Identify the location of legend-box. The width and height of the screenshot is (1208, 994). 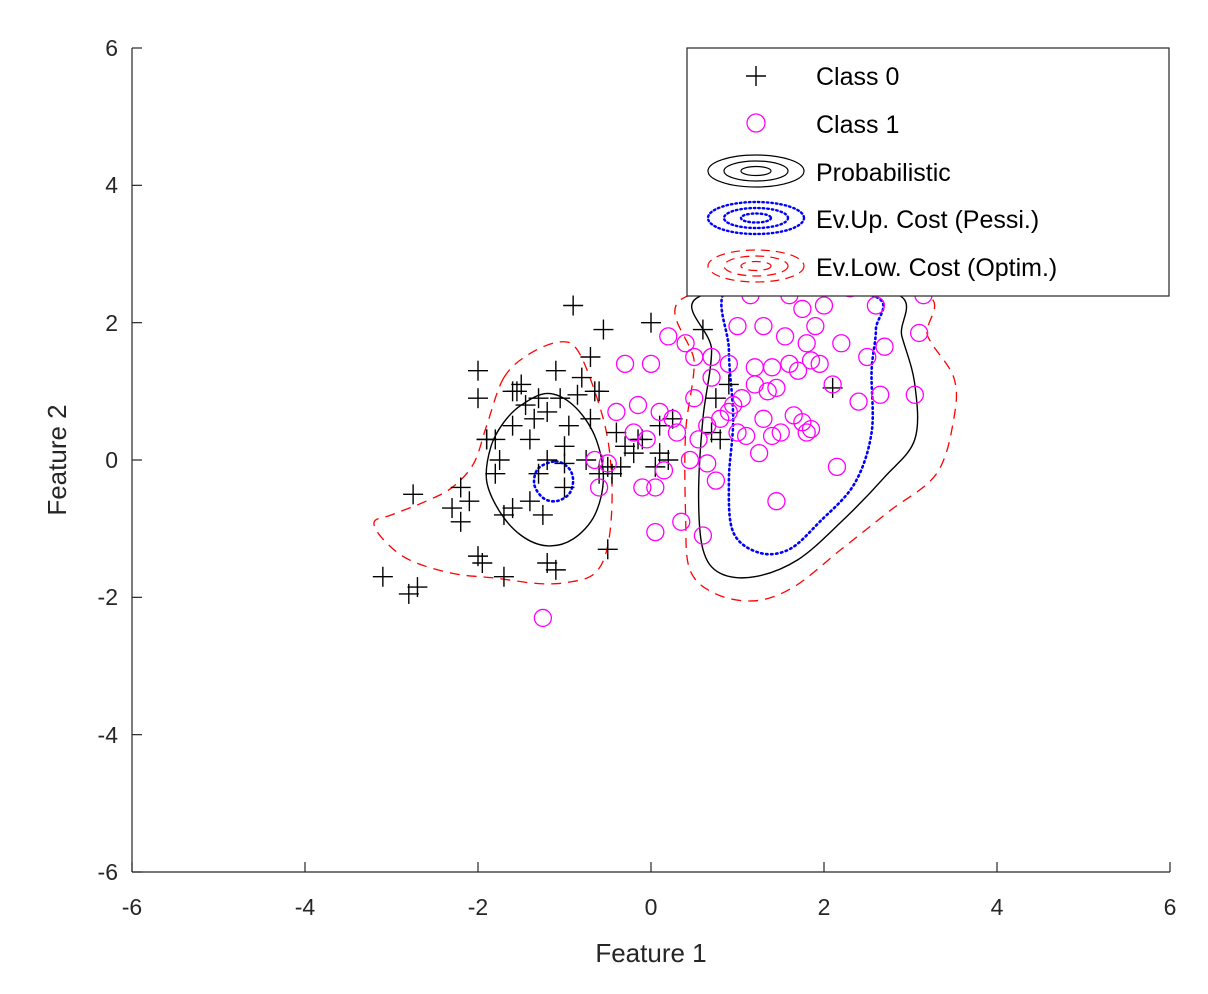
(928, 172).